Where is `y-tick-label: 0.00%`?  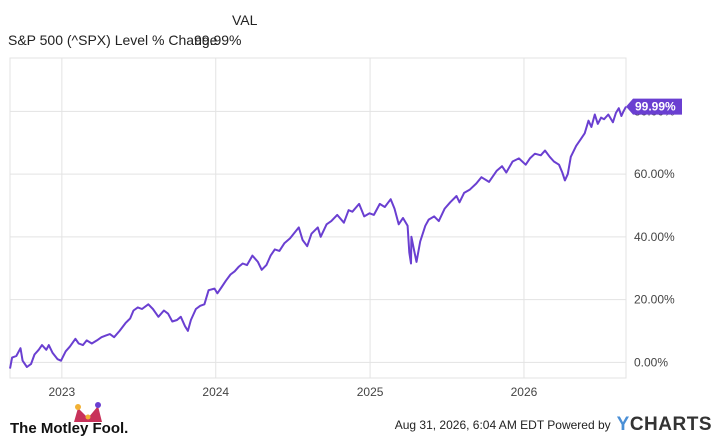 y-tick-label: 0.00% is located at coordinates (651, 362).